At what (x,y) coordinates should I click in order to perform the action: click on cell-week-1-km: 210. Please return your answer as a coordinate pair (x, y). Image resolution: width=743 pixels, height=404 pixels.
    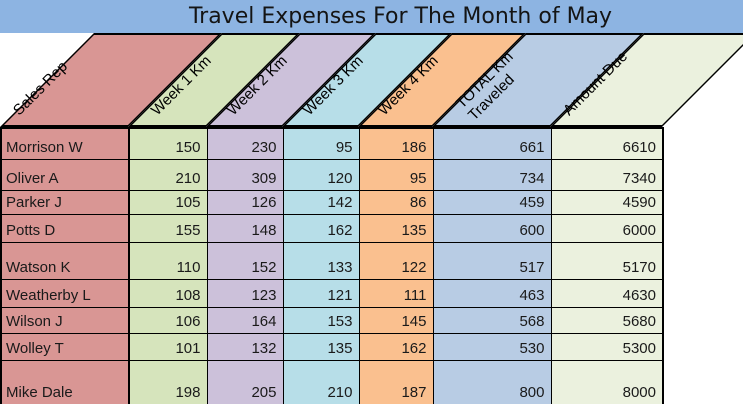
    Looking at the image, I should click on (168, 174).